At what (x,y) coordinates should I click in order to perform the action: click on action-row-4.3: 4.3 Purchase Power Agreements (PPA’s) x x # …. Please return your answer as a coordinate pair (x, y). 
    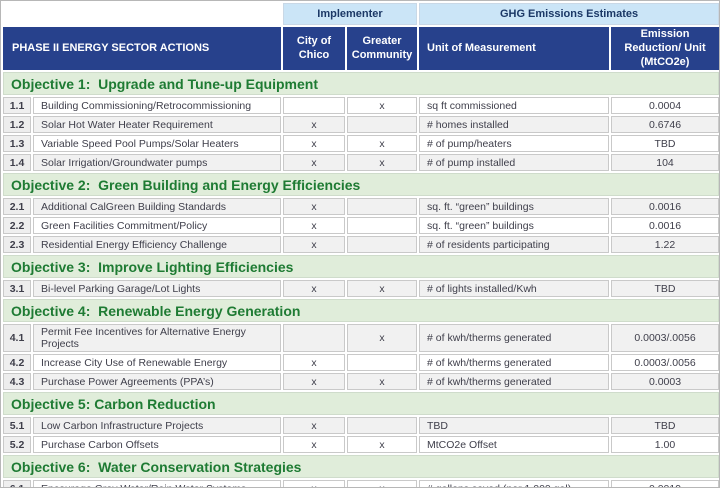
    Looking at the image, I should click on (361, 382).